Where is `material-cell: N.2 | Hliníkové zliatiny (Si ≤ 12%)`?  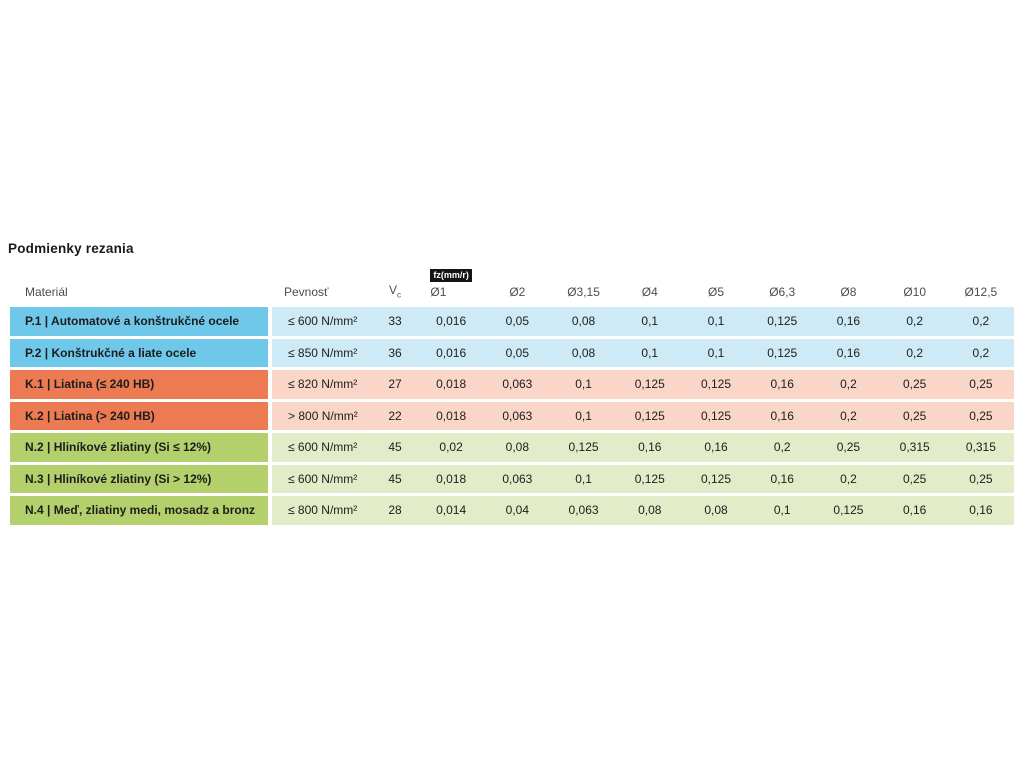
material-cell: N.2 | Hliníkové zliatiny (Si ≤ 12%) is located at coordinates (139, 447).